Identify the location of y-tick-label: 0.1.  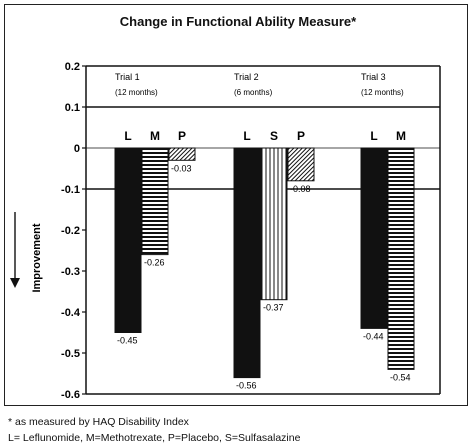
(72, 108).